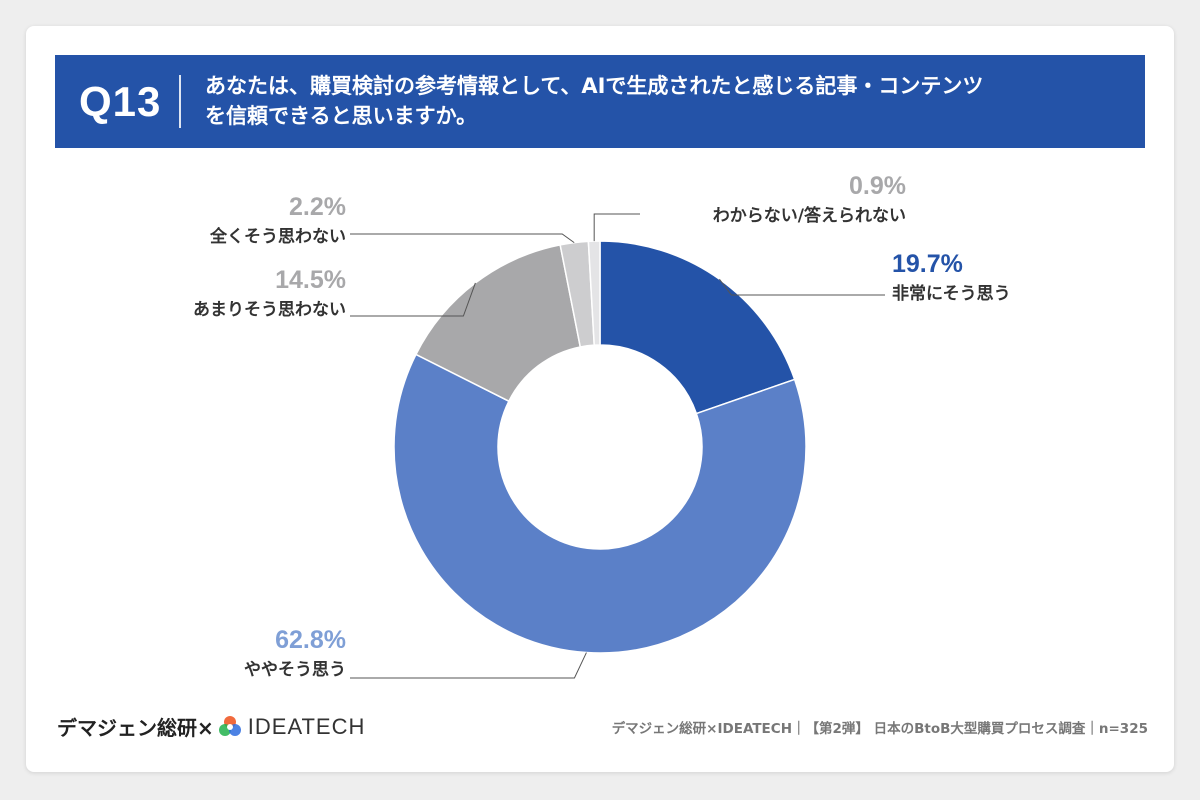 Image resolution: width=1200 pixels, height=800 pixels. Describe the element at coordinates (809, 216) in the screenshot. I see `slice-label-dont-know: わからない/答えられない` at that location.